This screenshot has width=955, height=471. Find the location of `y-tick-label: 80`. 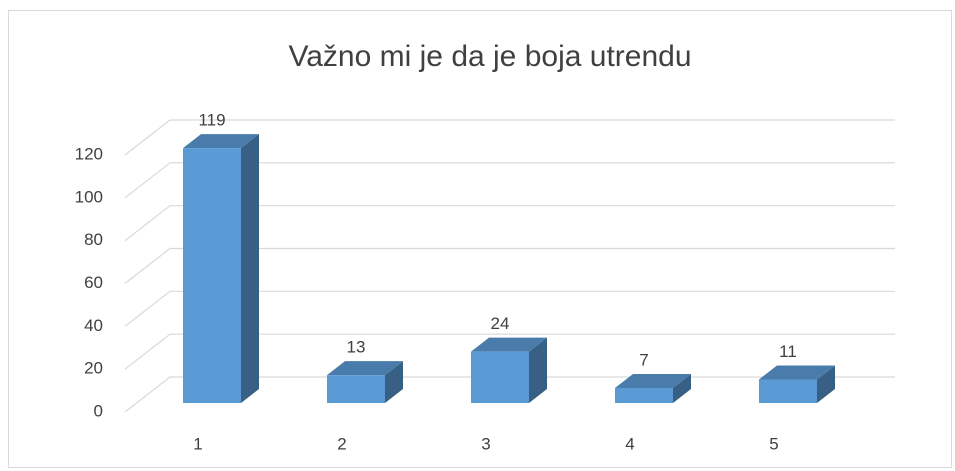

y-tick-label: 80 is located at coordinates (93, 239).